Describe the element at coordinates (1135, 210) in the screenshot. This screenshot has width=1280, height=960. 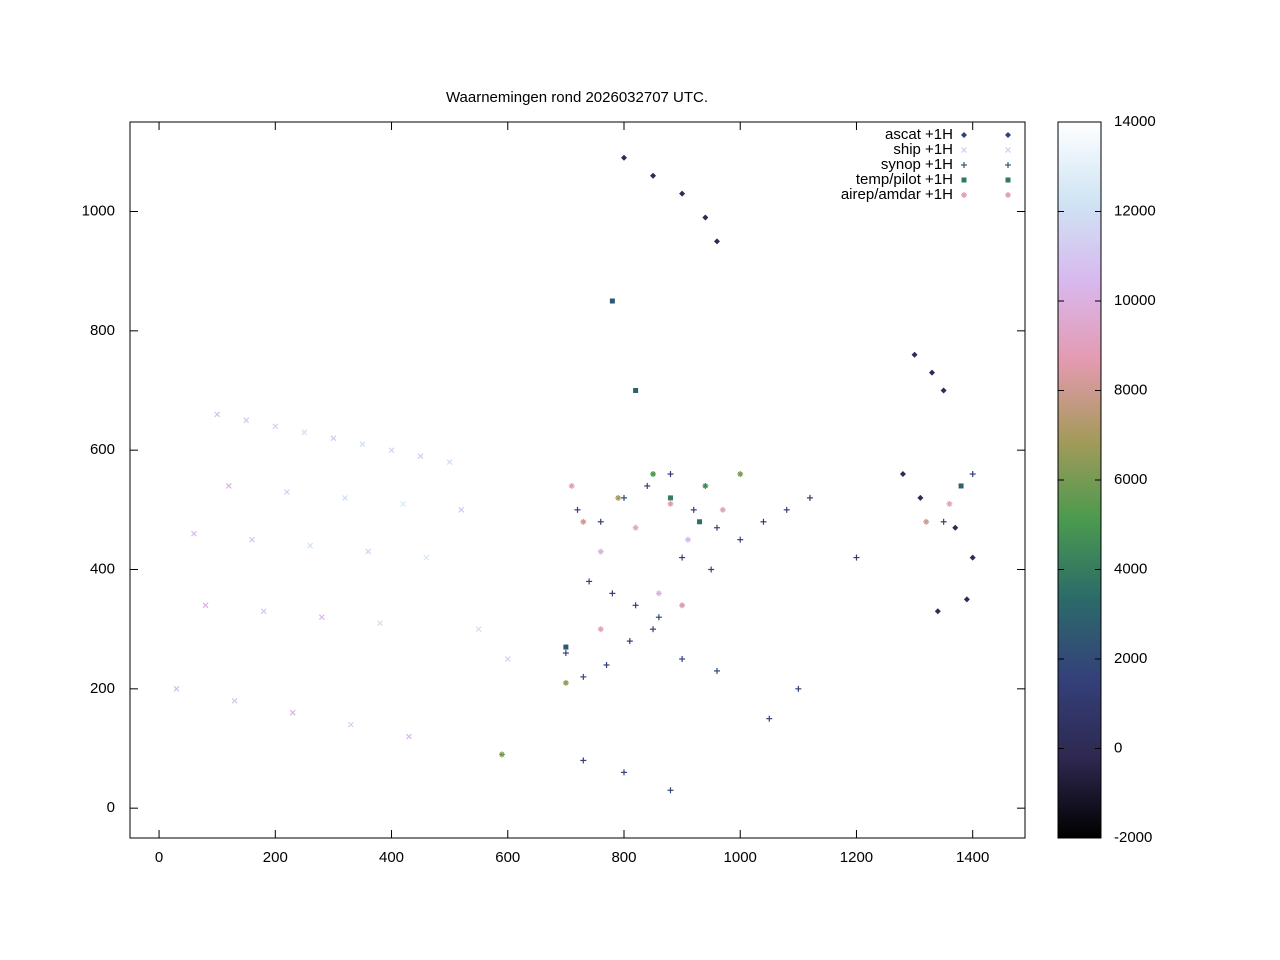
I see `colorbar-label: 12000` at that location.